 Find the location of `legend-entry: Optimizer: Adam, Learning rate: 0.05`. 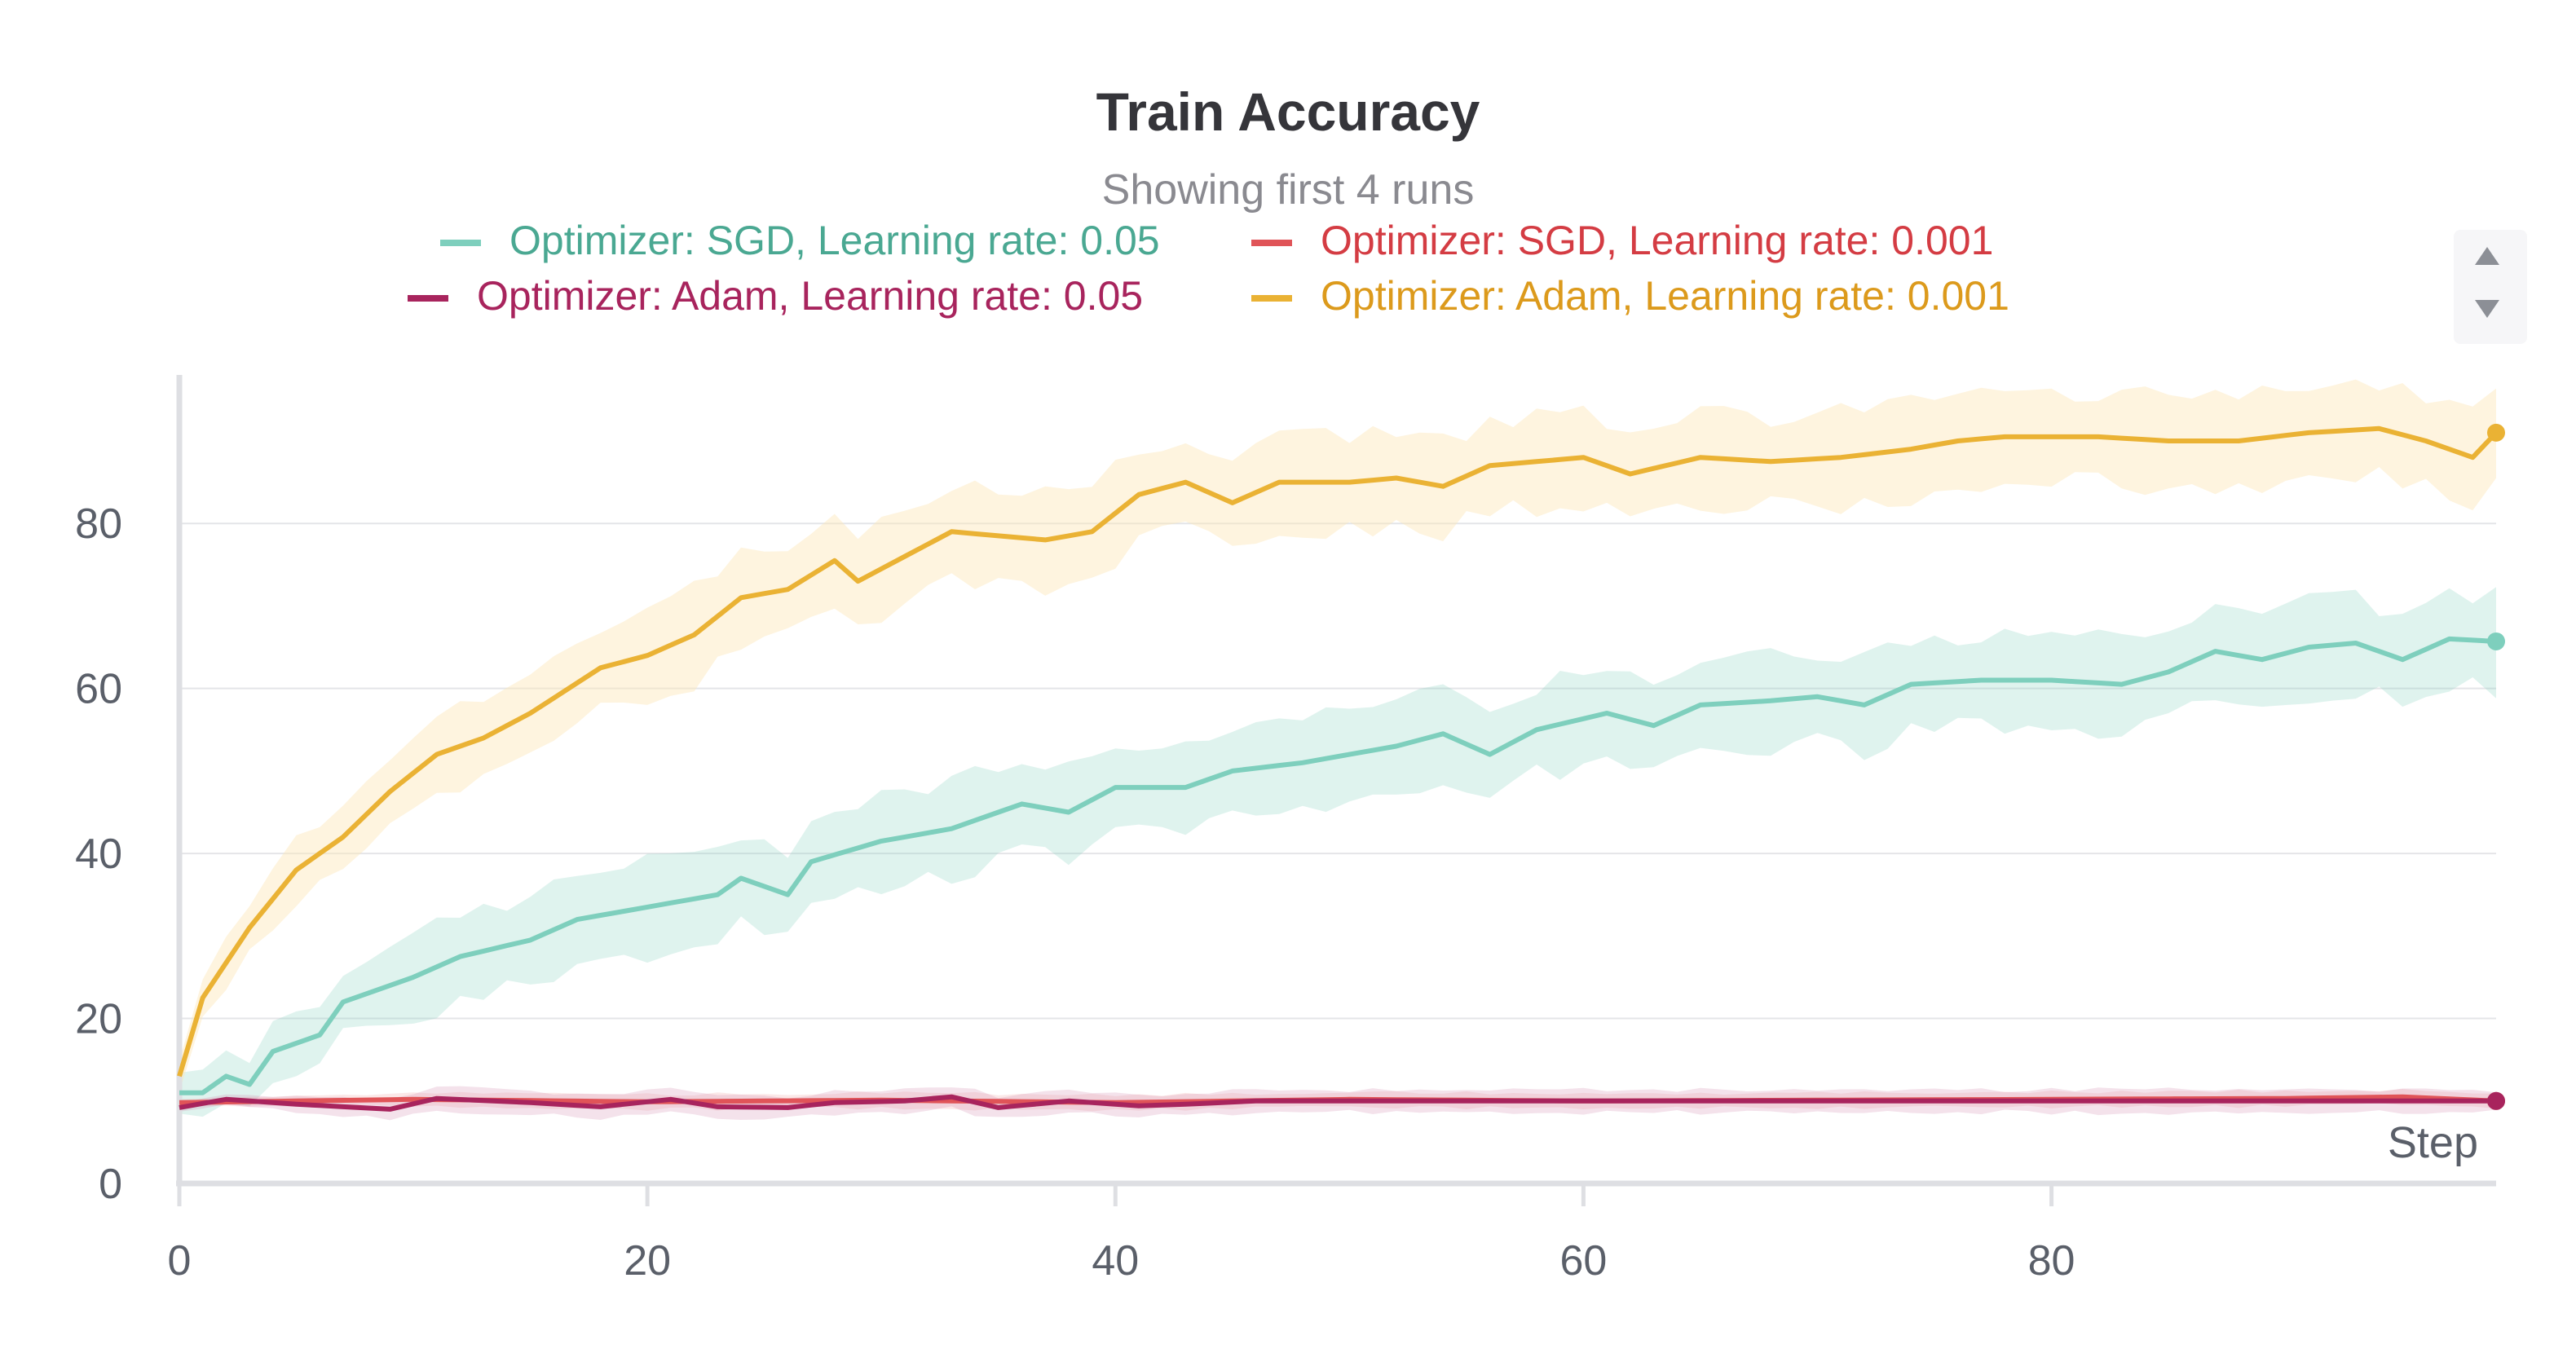

legend-entry: Optimizer: Adam, Learning rate: 0.05 is located at coordinates (810, 296).